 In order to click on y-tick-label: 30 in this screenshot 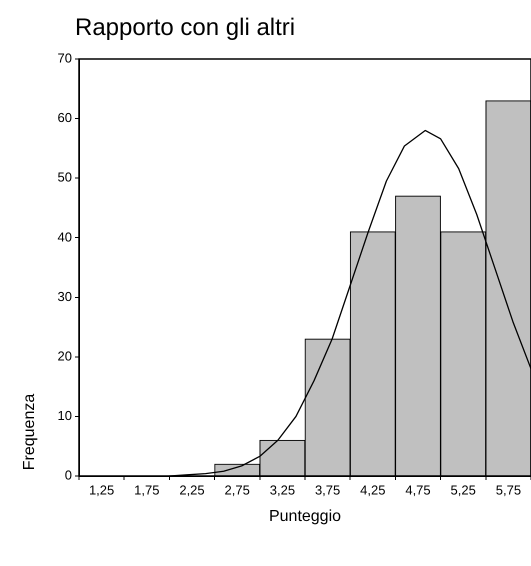, I will do `click(65, 296)`.